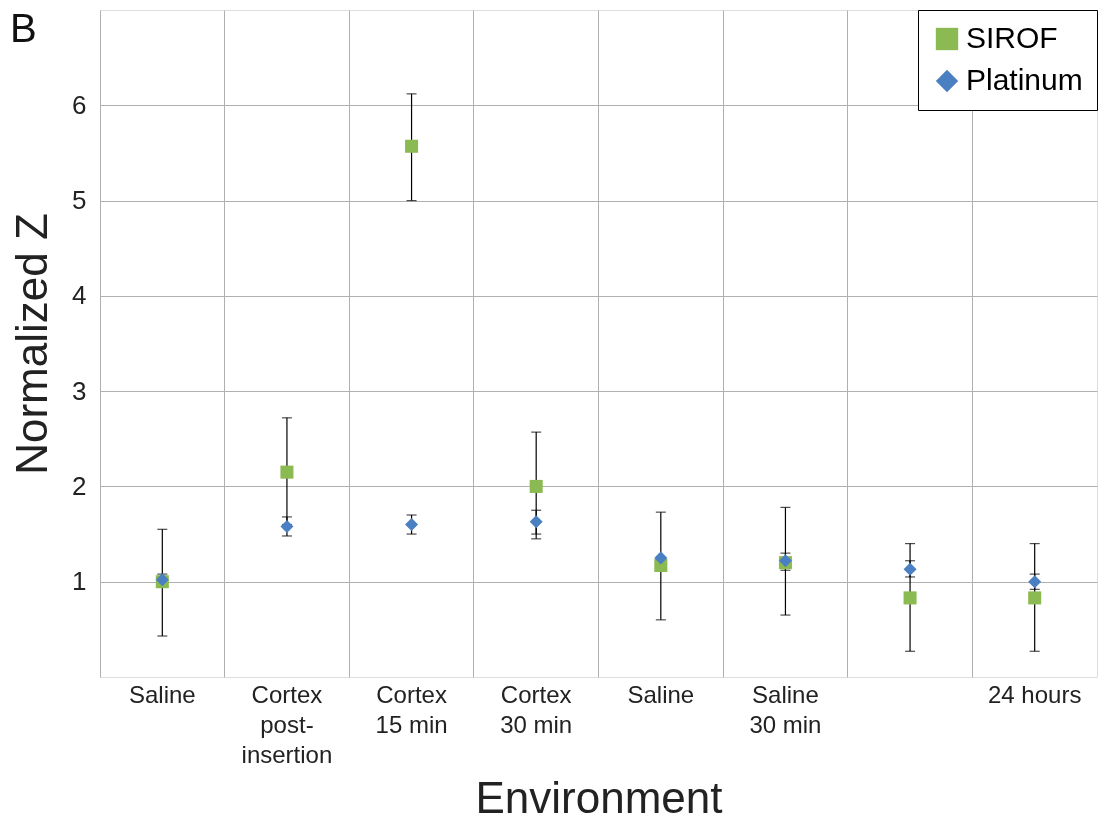 This screenshot has height=829, width=1109. What do you see at coordinates (32, 344) in the screenshot?
I see `y-axis-title: Normalized Z` at bounding box center [32, 344].